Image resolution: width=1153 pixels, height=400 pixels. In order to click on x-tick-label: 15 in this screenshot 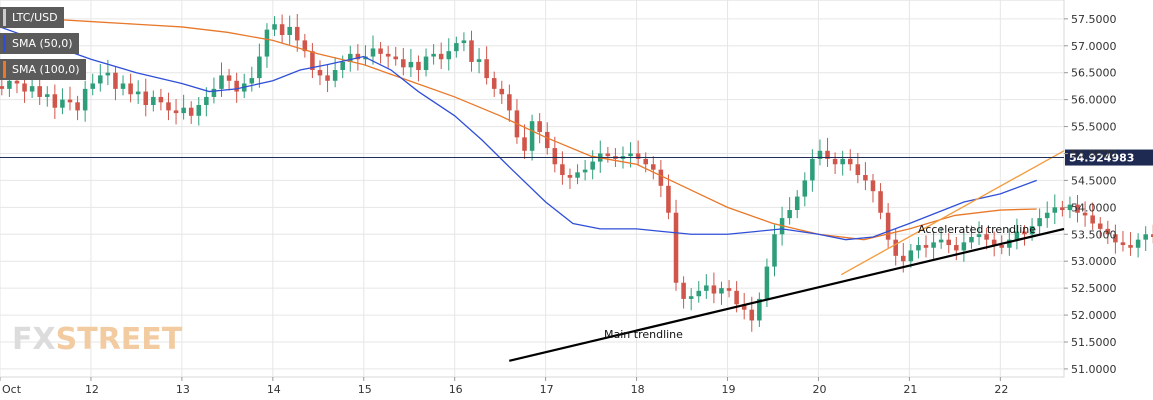, I will do `click(365, 389)`.